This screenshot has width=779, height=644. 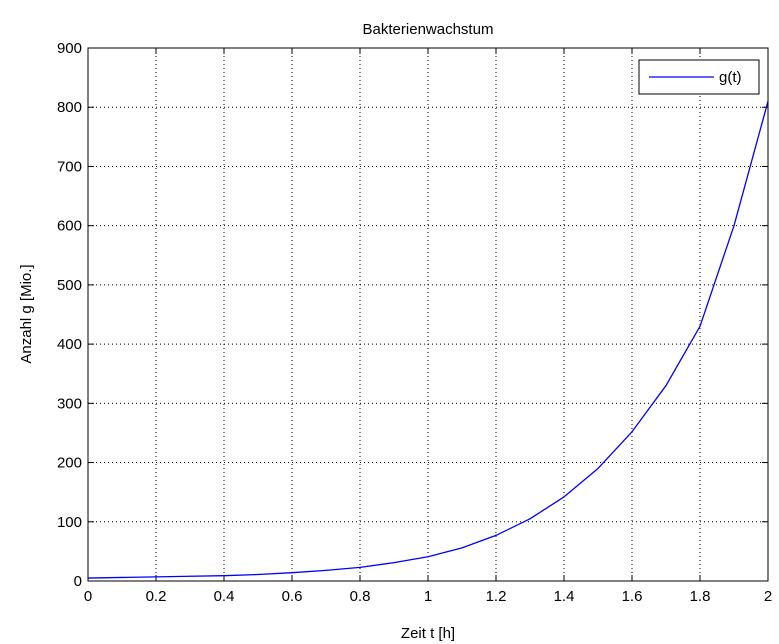 I want to click on x-tick-label: 0, so click(x=88, y=596).